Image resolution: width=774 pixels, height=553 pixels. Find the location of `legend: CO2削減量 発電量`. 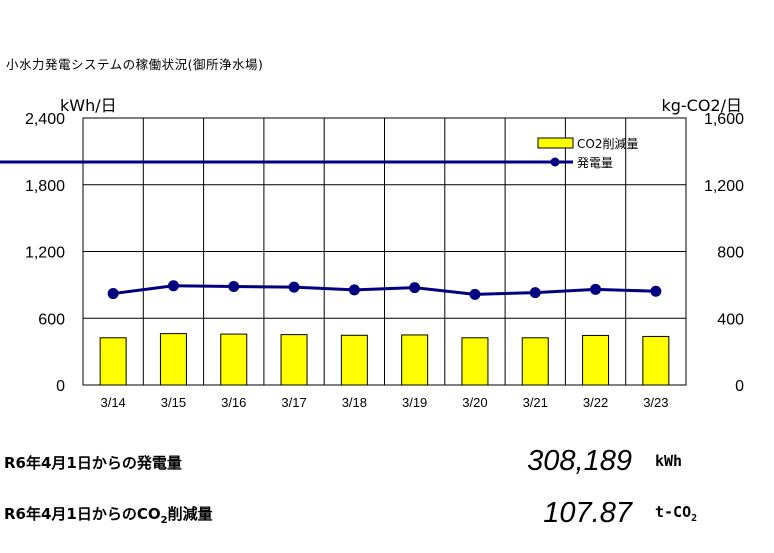

legend: CO2削減量 発電量 is located at coordinates (319, 153).